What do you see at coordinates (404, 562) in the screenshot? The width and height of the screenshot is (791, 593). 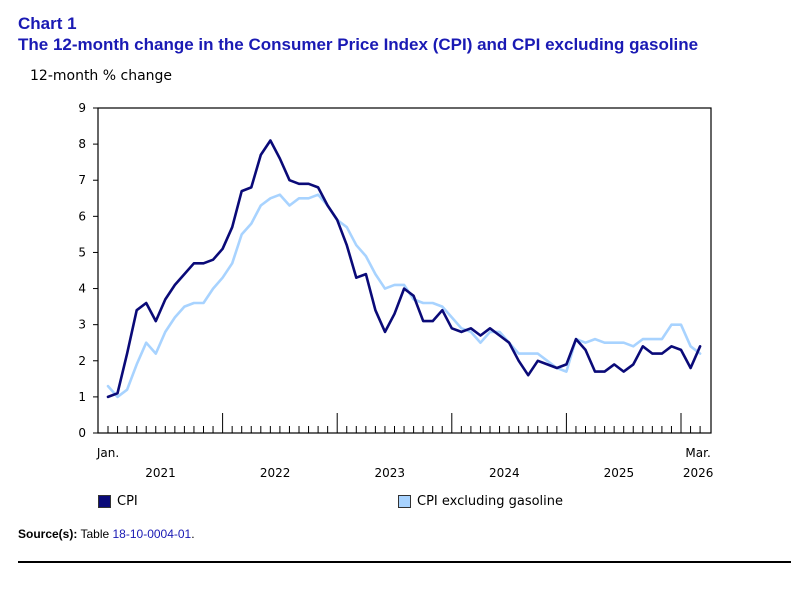 I see `bottom-rule` at bounding box center [404, 562].